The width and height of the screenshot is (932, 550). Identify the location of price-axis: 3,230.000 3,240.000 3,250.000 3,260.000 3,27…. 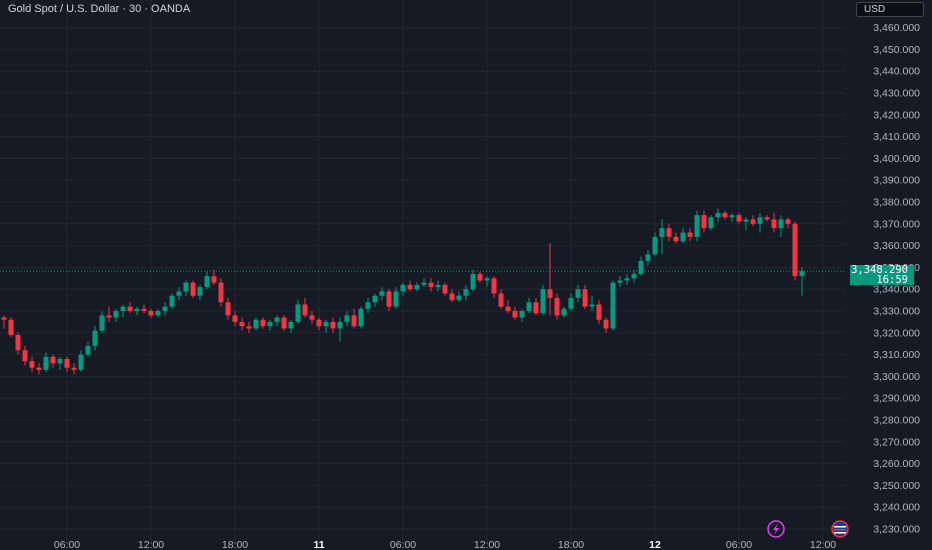
(896, 278).